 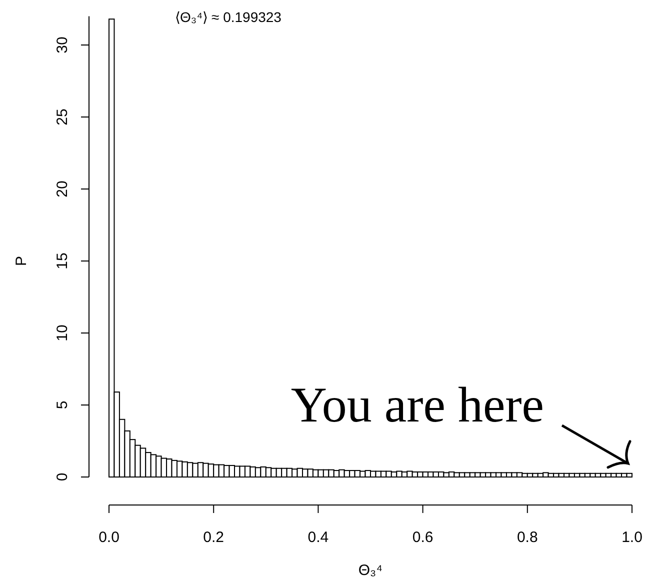 What do you see at coordinates (632, 537) in the screenshot?
I see `x-tick-label: 1.0` at bounding box center [632, 537].